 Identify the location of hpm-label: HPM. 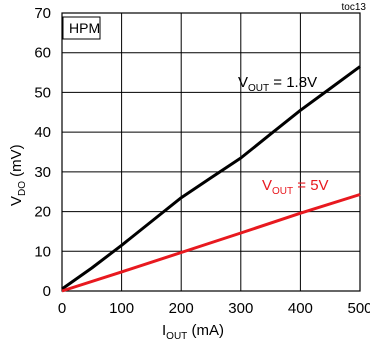
(84, 28).